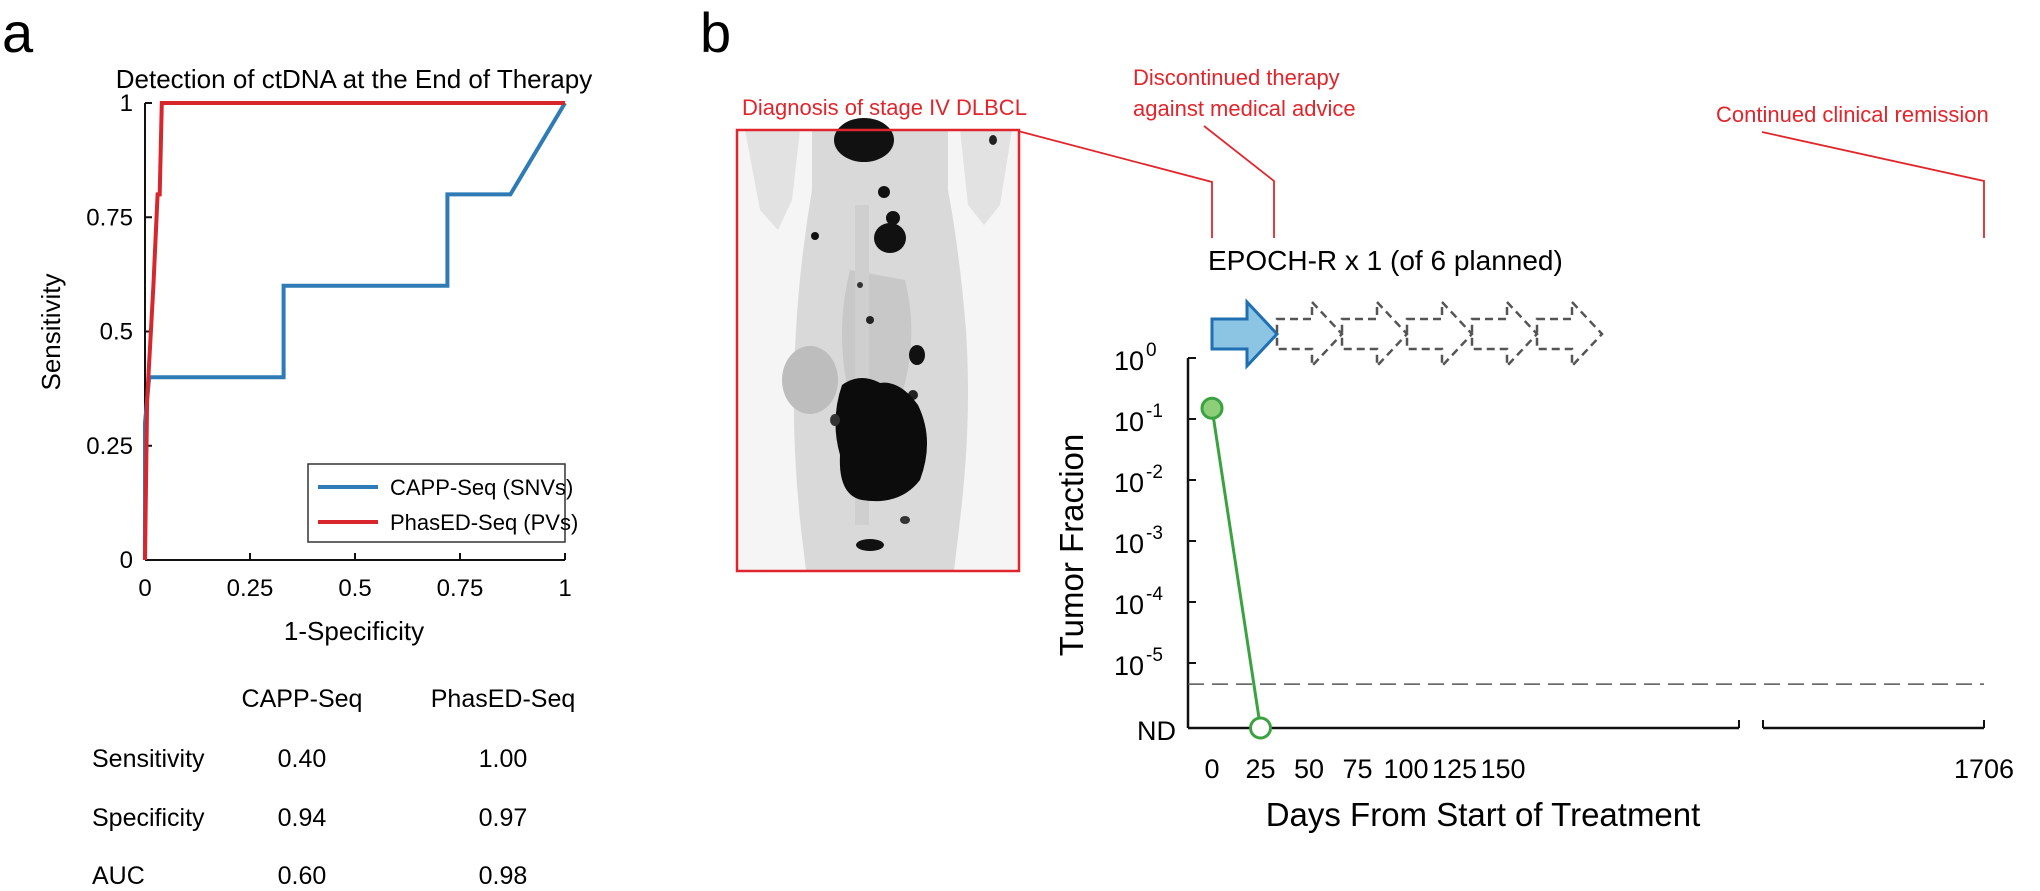 The height and width of the screenshot is (891, 2040). I want to click on table-cell: 0.94, so click(302, 818).